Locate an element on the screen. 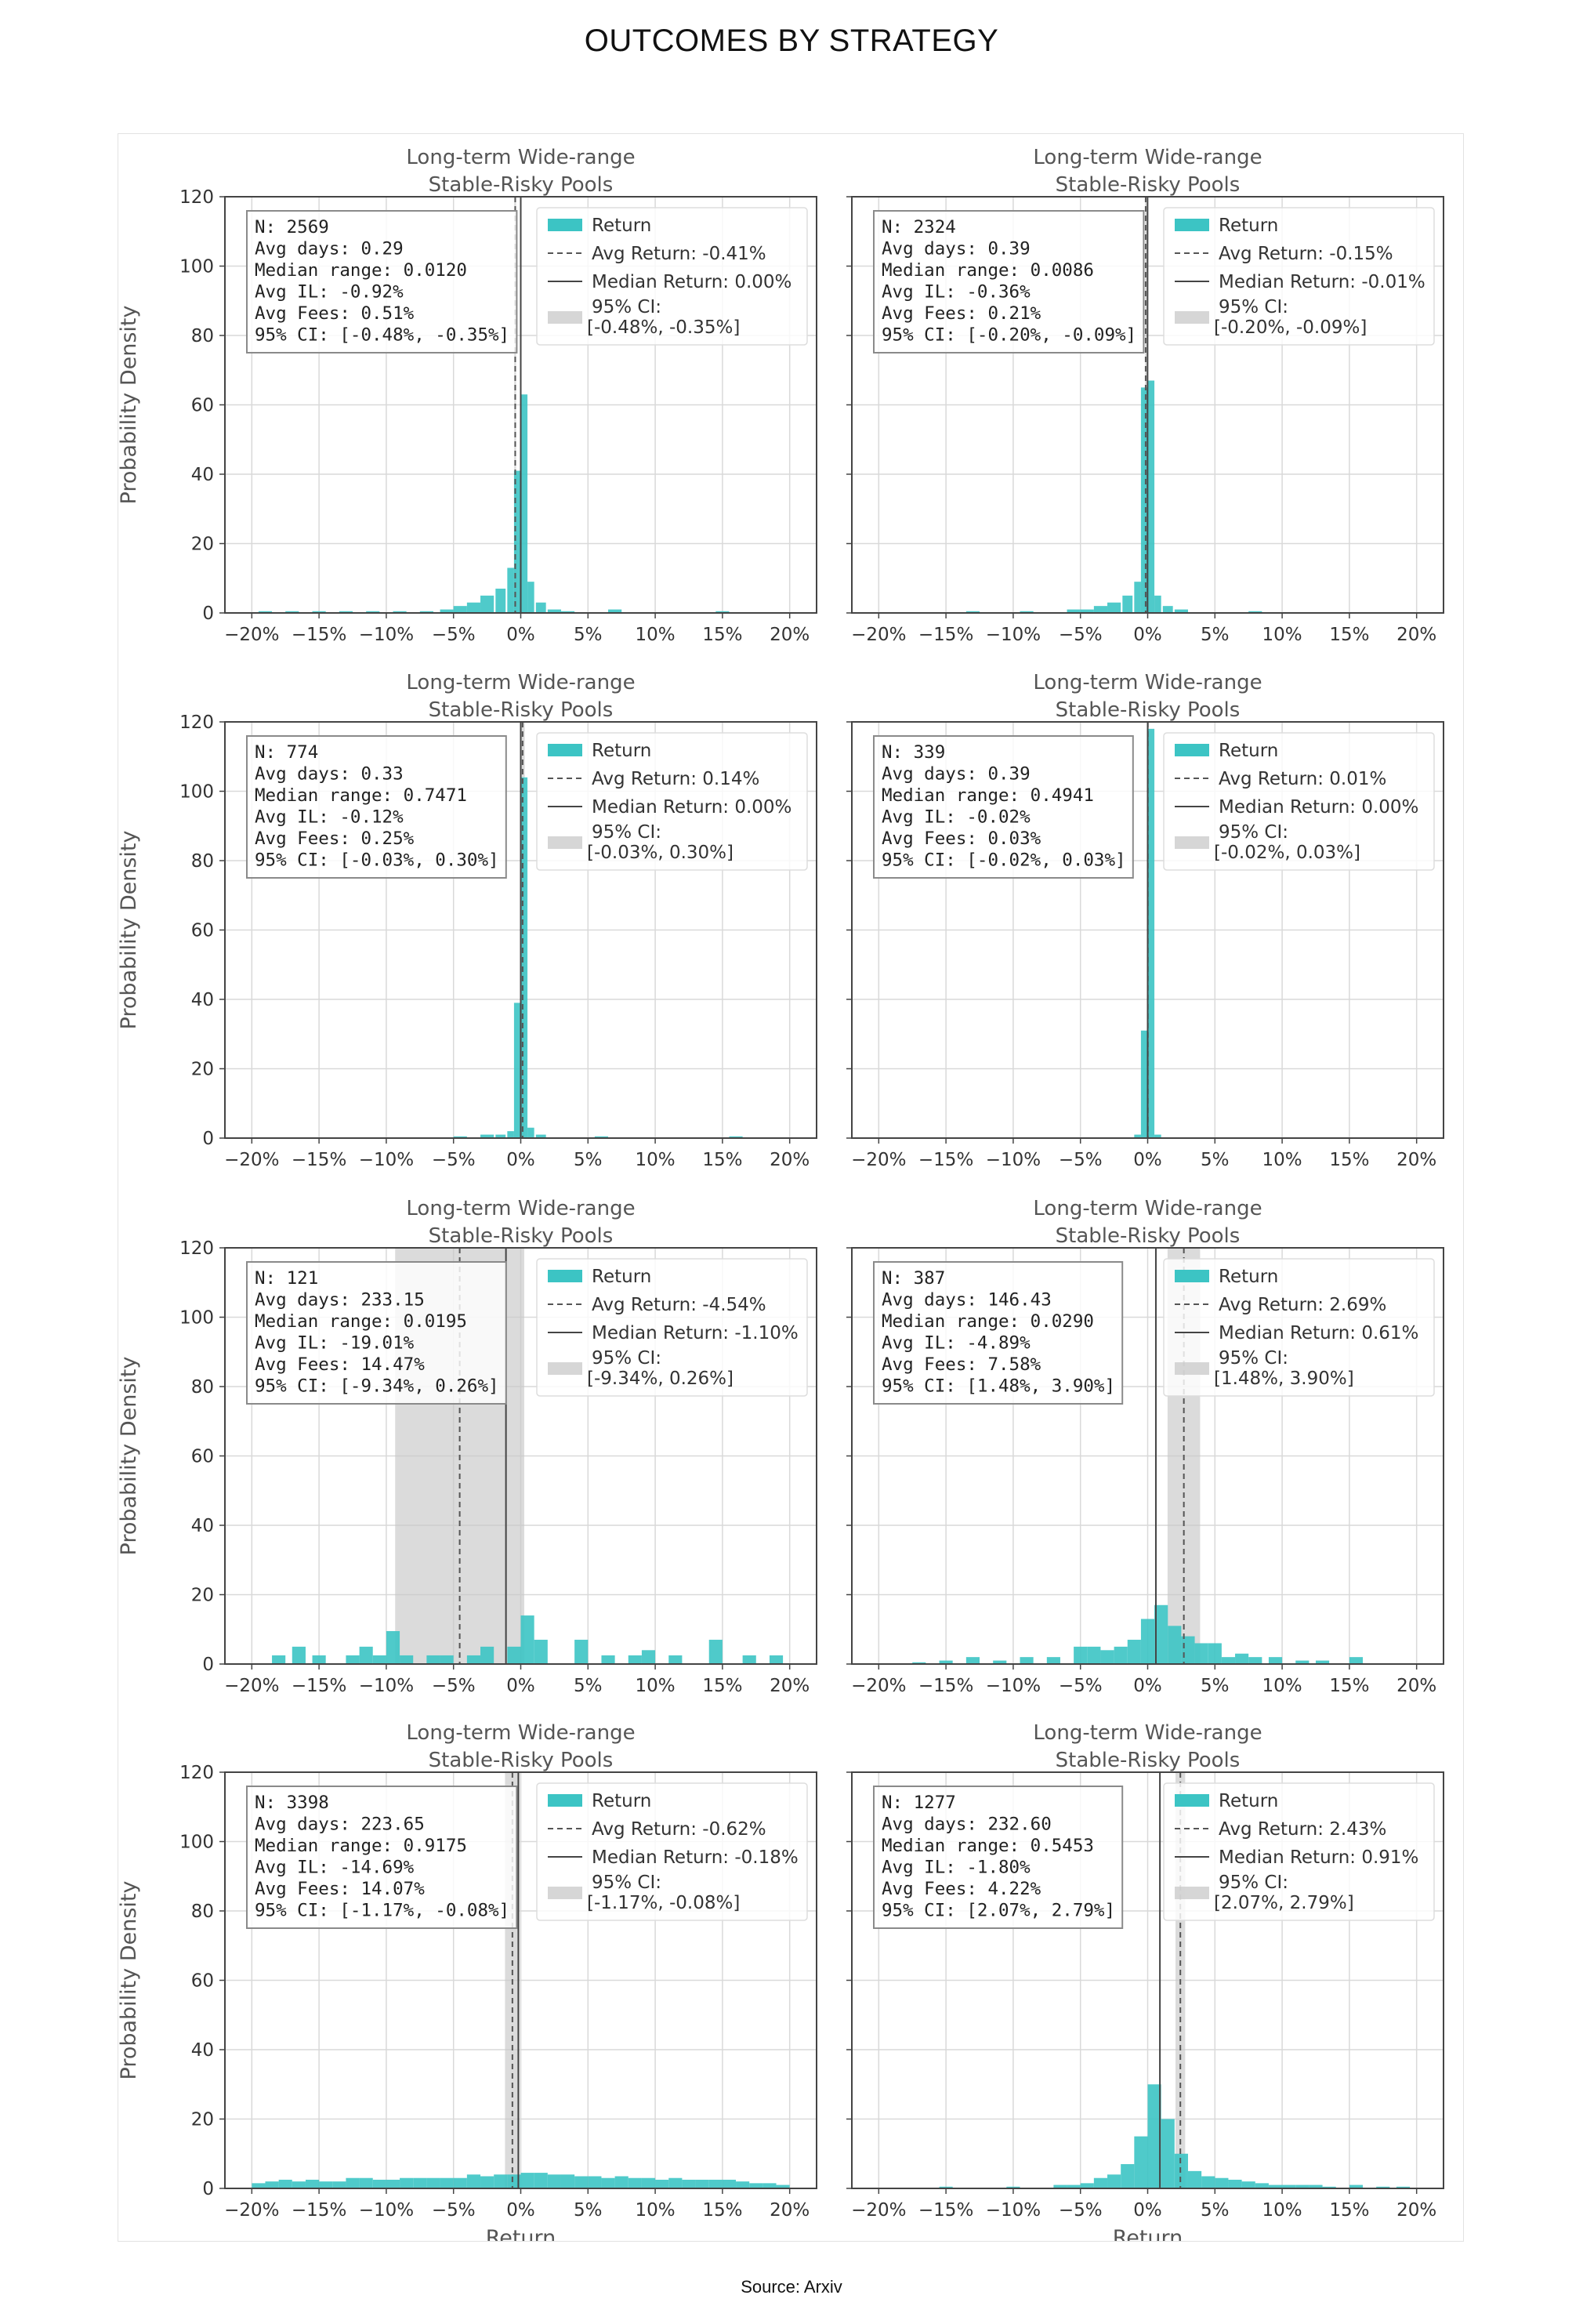 The height and width of the screenshot is (2324, 1583). stats-line: Median range: 0.0290 is located at coordinates (988, 1321).